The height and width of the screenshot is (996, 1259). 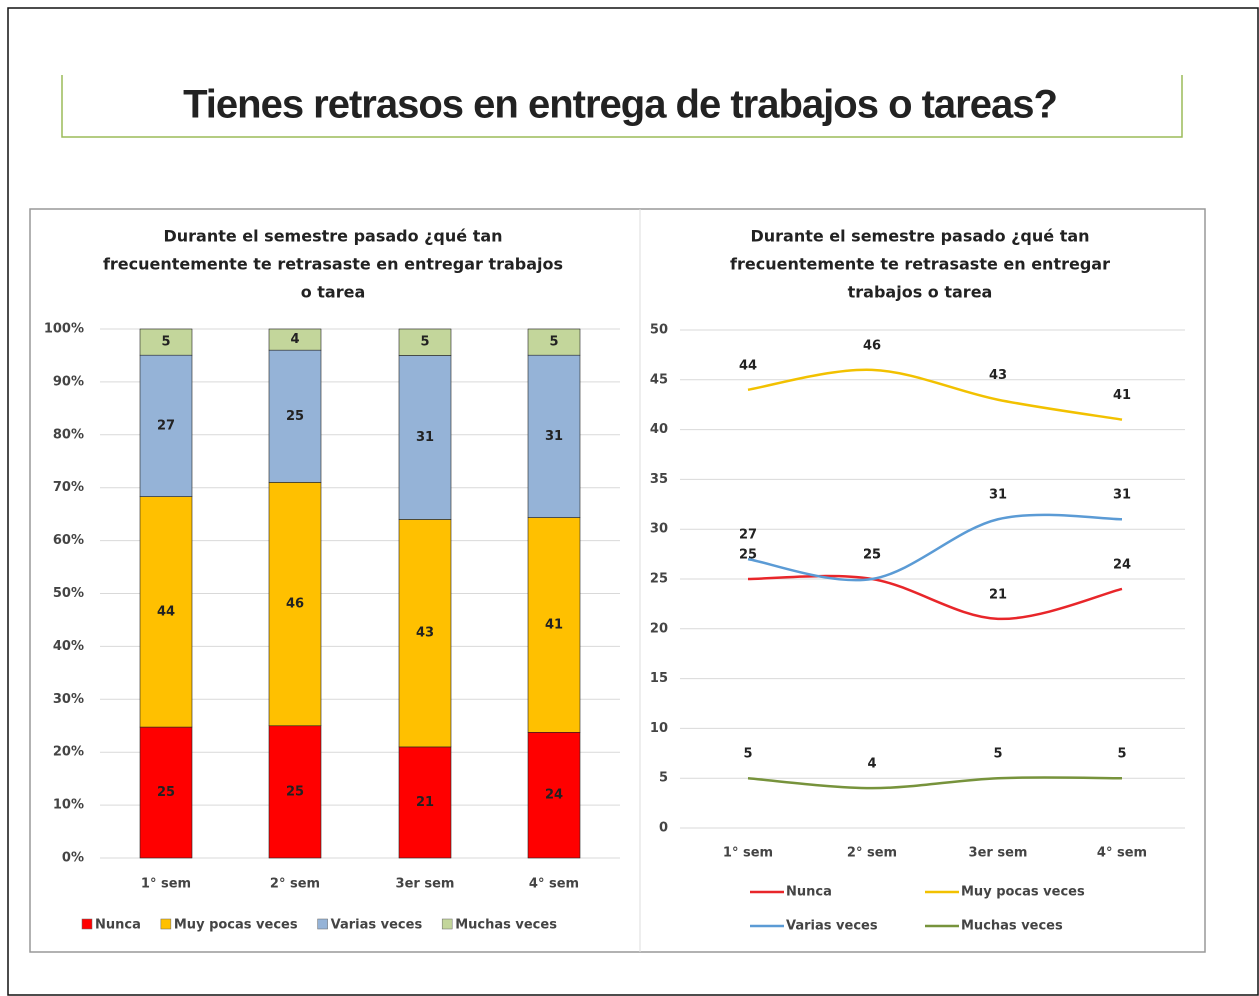 I want to click on chart-title: frecuentemente te retrasaste en entregar, so click(x=920, y=264).